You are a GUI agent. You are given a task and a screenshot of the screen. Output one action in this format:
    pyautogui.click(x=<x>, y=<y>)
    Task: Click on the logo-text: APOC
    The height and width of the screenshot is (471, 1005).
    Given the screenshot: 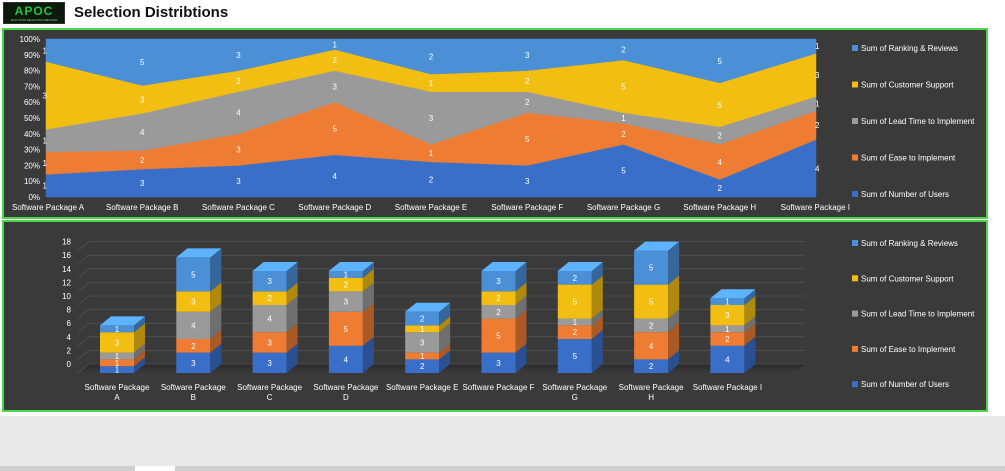 What is the action you would take?
    pyautogui.click(x=34, y=11)
    